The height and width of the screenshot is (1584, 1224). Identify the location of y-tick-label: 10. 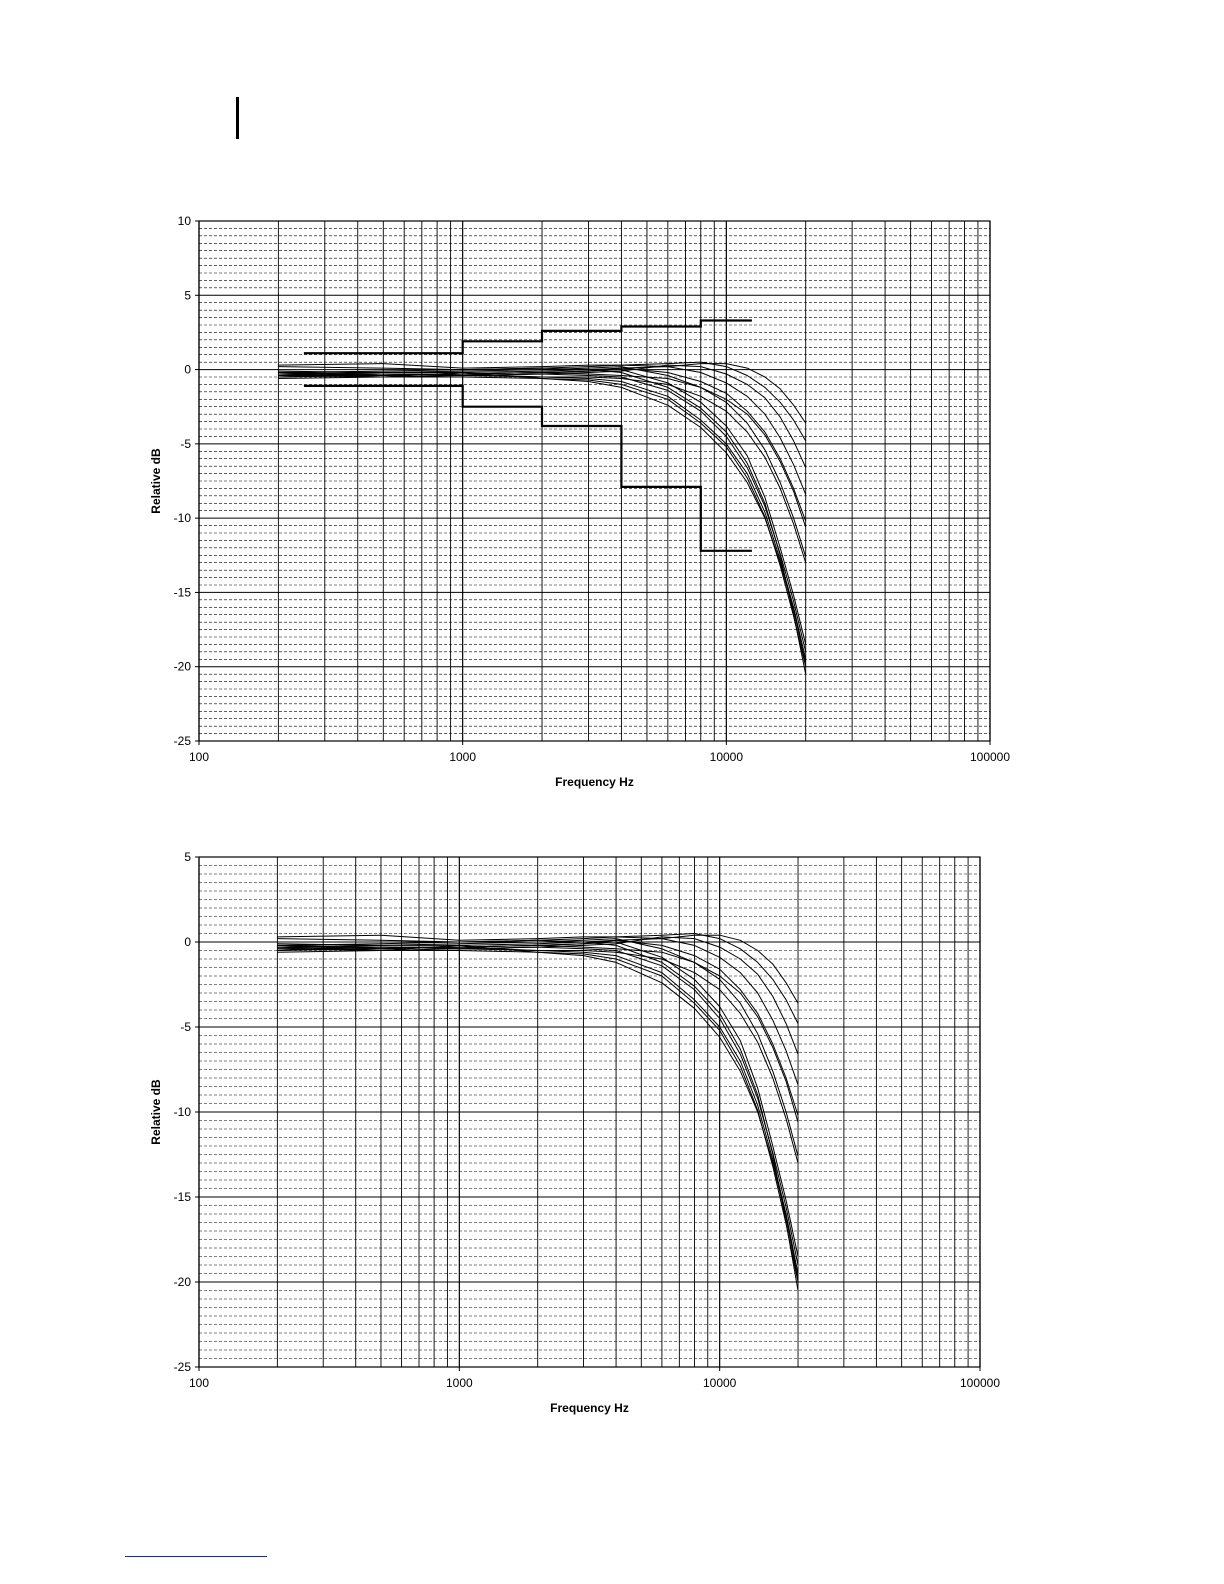
(185, 221).